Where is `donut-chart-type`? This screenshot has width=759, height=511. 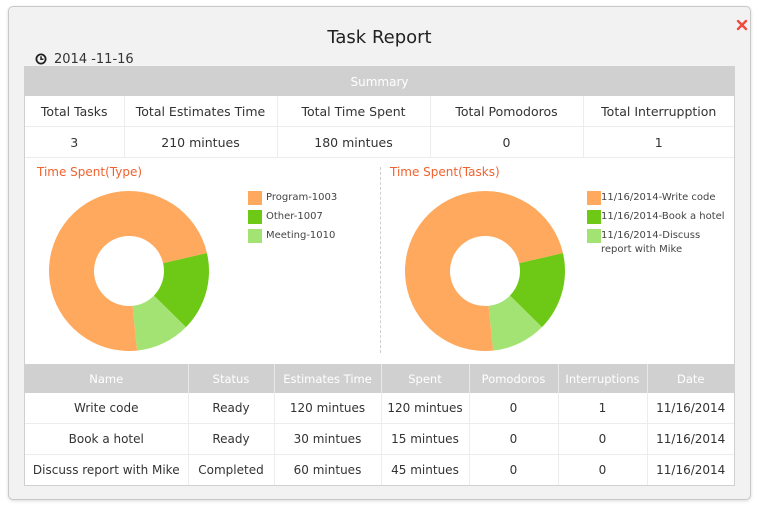
donut-chart-type is located at coordinates (128, 271).